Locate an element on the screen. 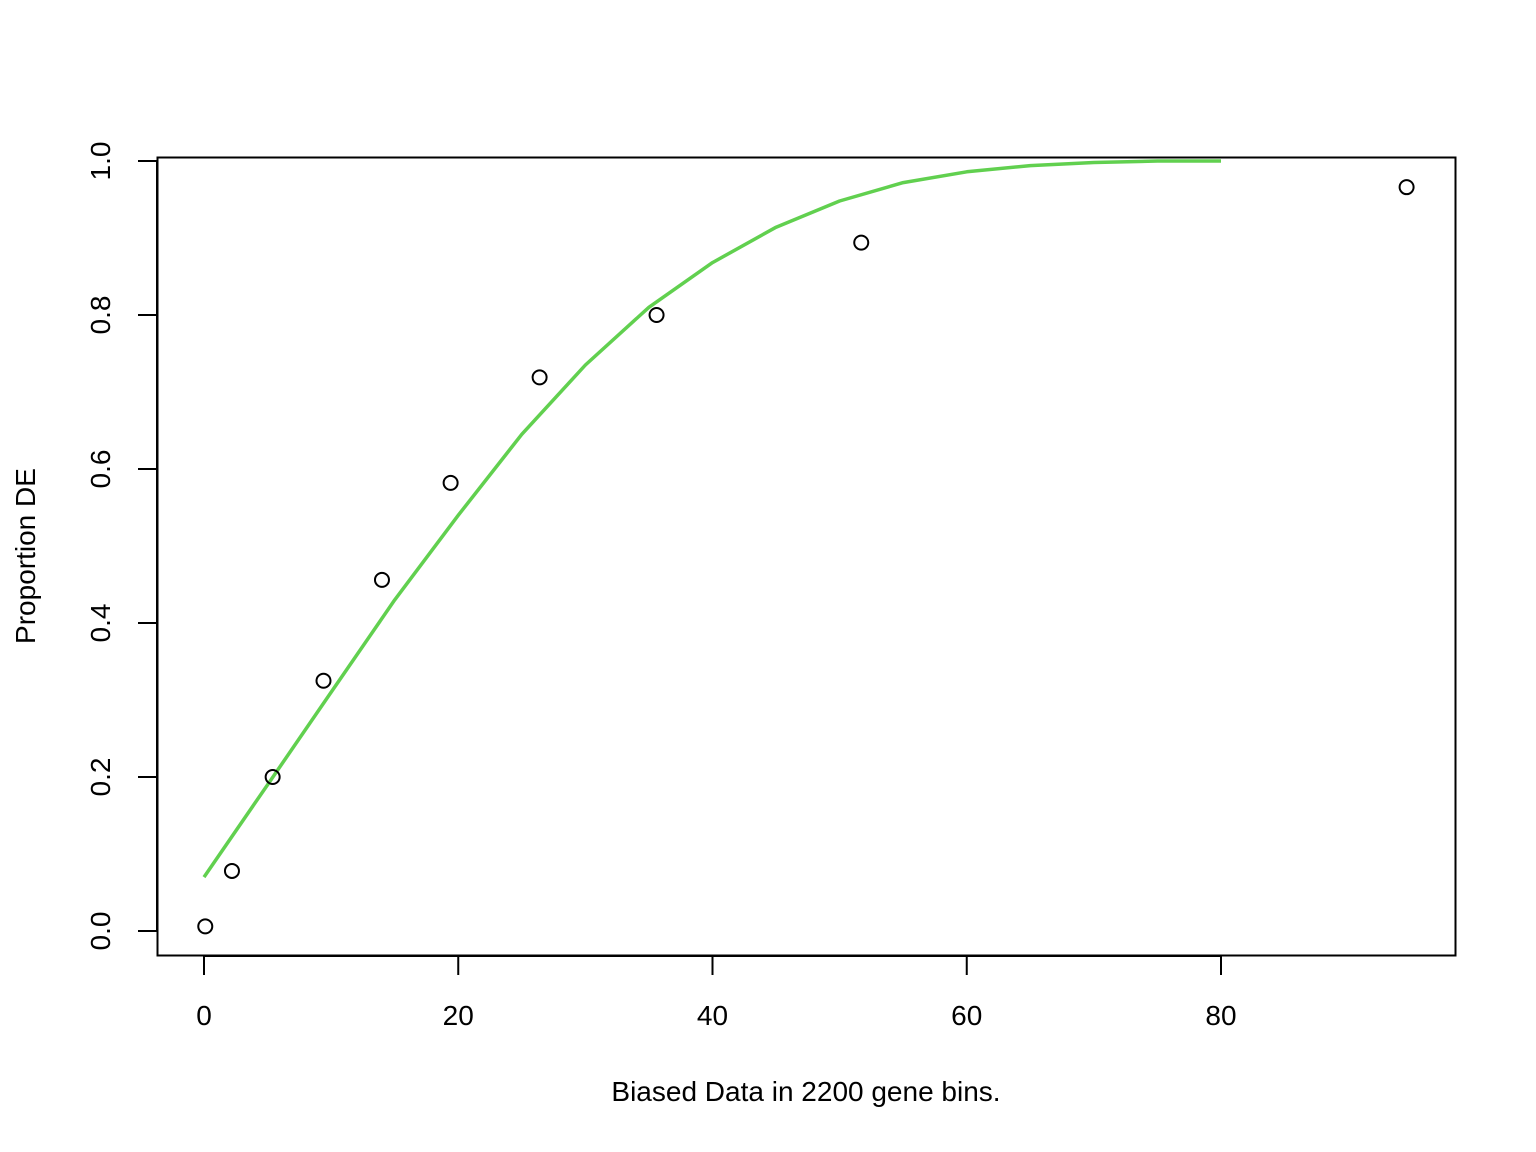 The height and width of the screenshot is (1152, 1536). y-tick-label: 0.6 is located at coordinates (100, 469).